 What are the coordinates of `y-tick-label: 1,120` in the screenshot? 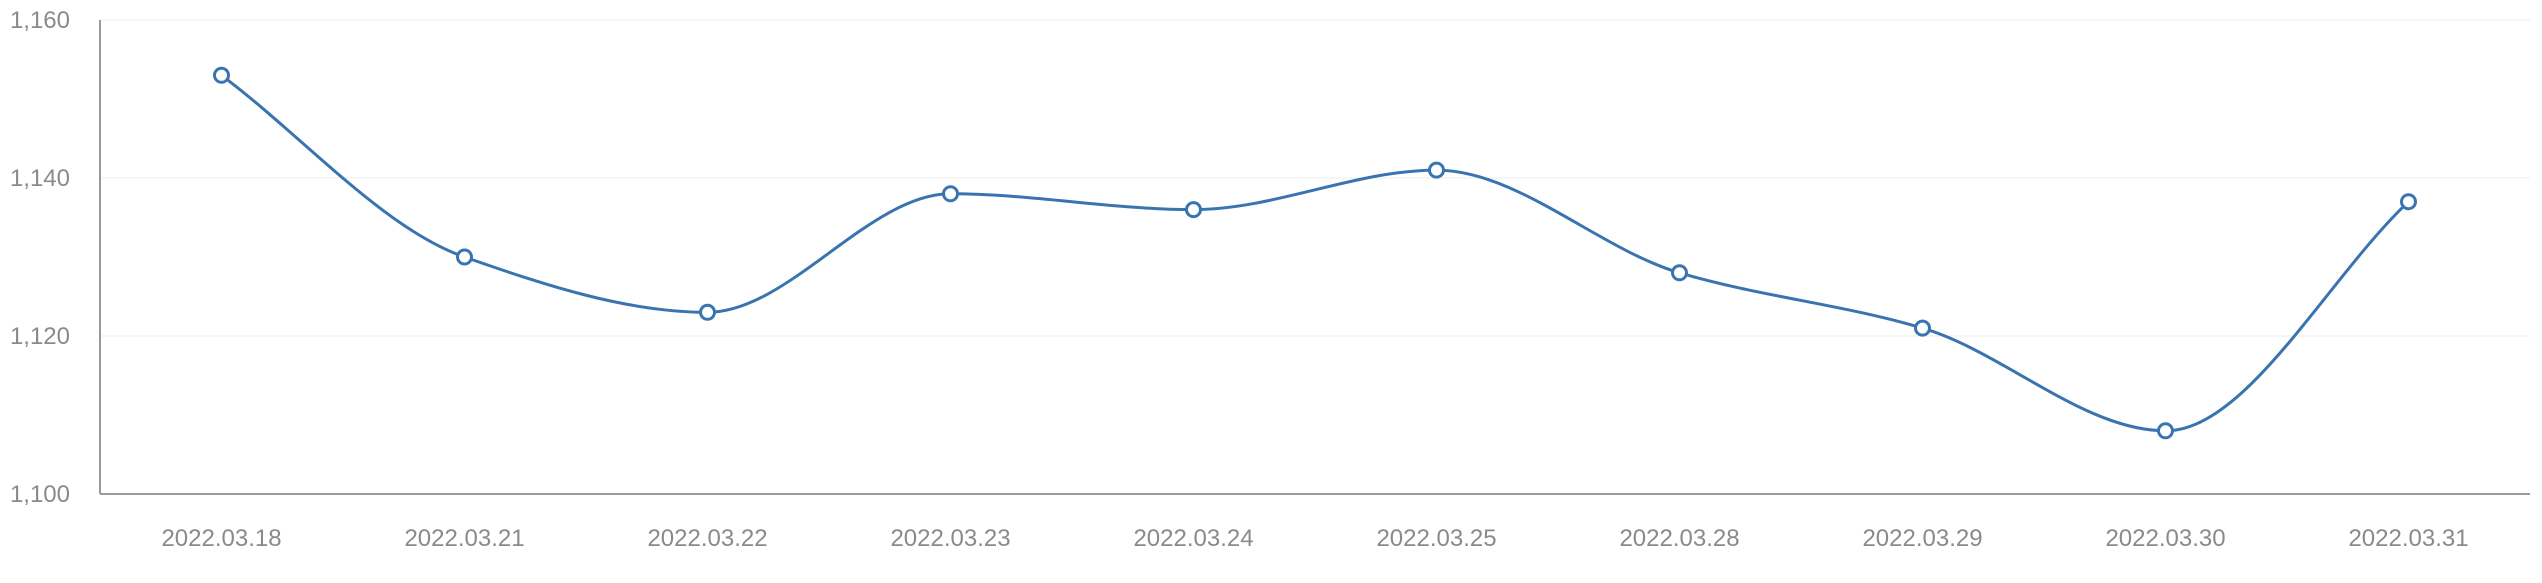 It's located at (40, 336).